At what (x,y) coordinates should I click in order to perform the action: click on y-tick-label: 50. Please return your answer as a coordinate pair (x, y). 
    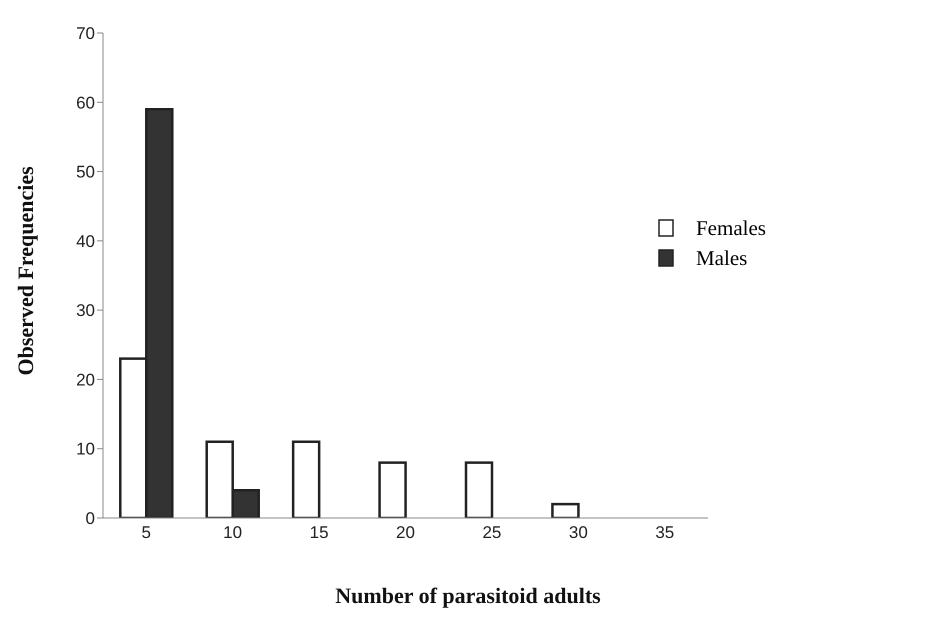
    Looking at the image, I should click on (85, 172).